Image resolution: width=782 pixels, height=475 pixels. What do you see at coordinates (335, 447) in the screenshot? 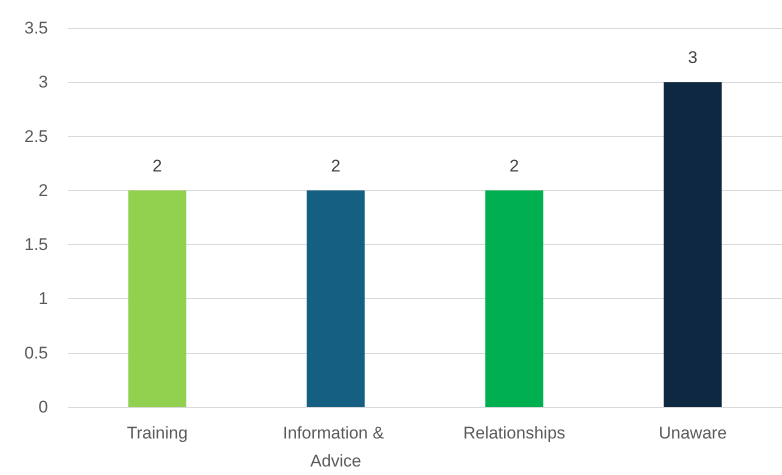
I see `x-tick-label: Information & Advice` at bounding box center [335, 447].